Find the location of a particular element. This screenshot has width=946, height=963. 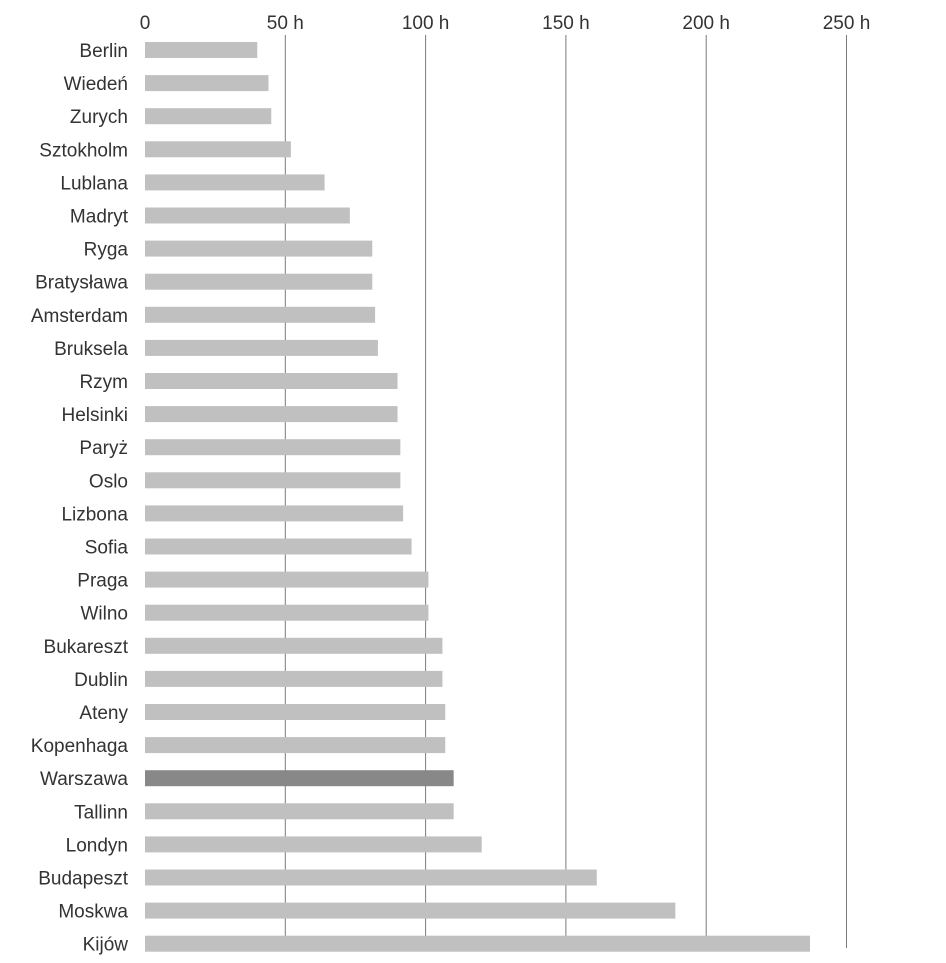

x-tick-label: 200 h is located at coordinates (706, 23).